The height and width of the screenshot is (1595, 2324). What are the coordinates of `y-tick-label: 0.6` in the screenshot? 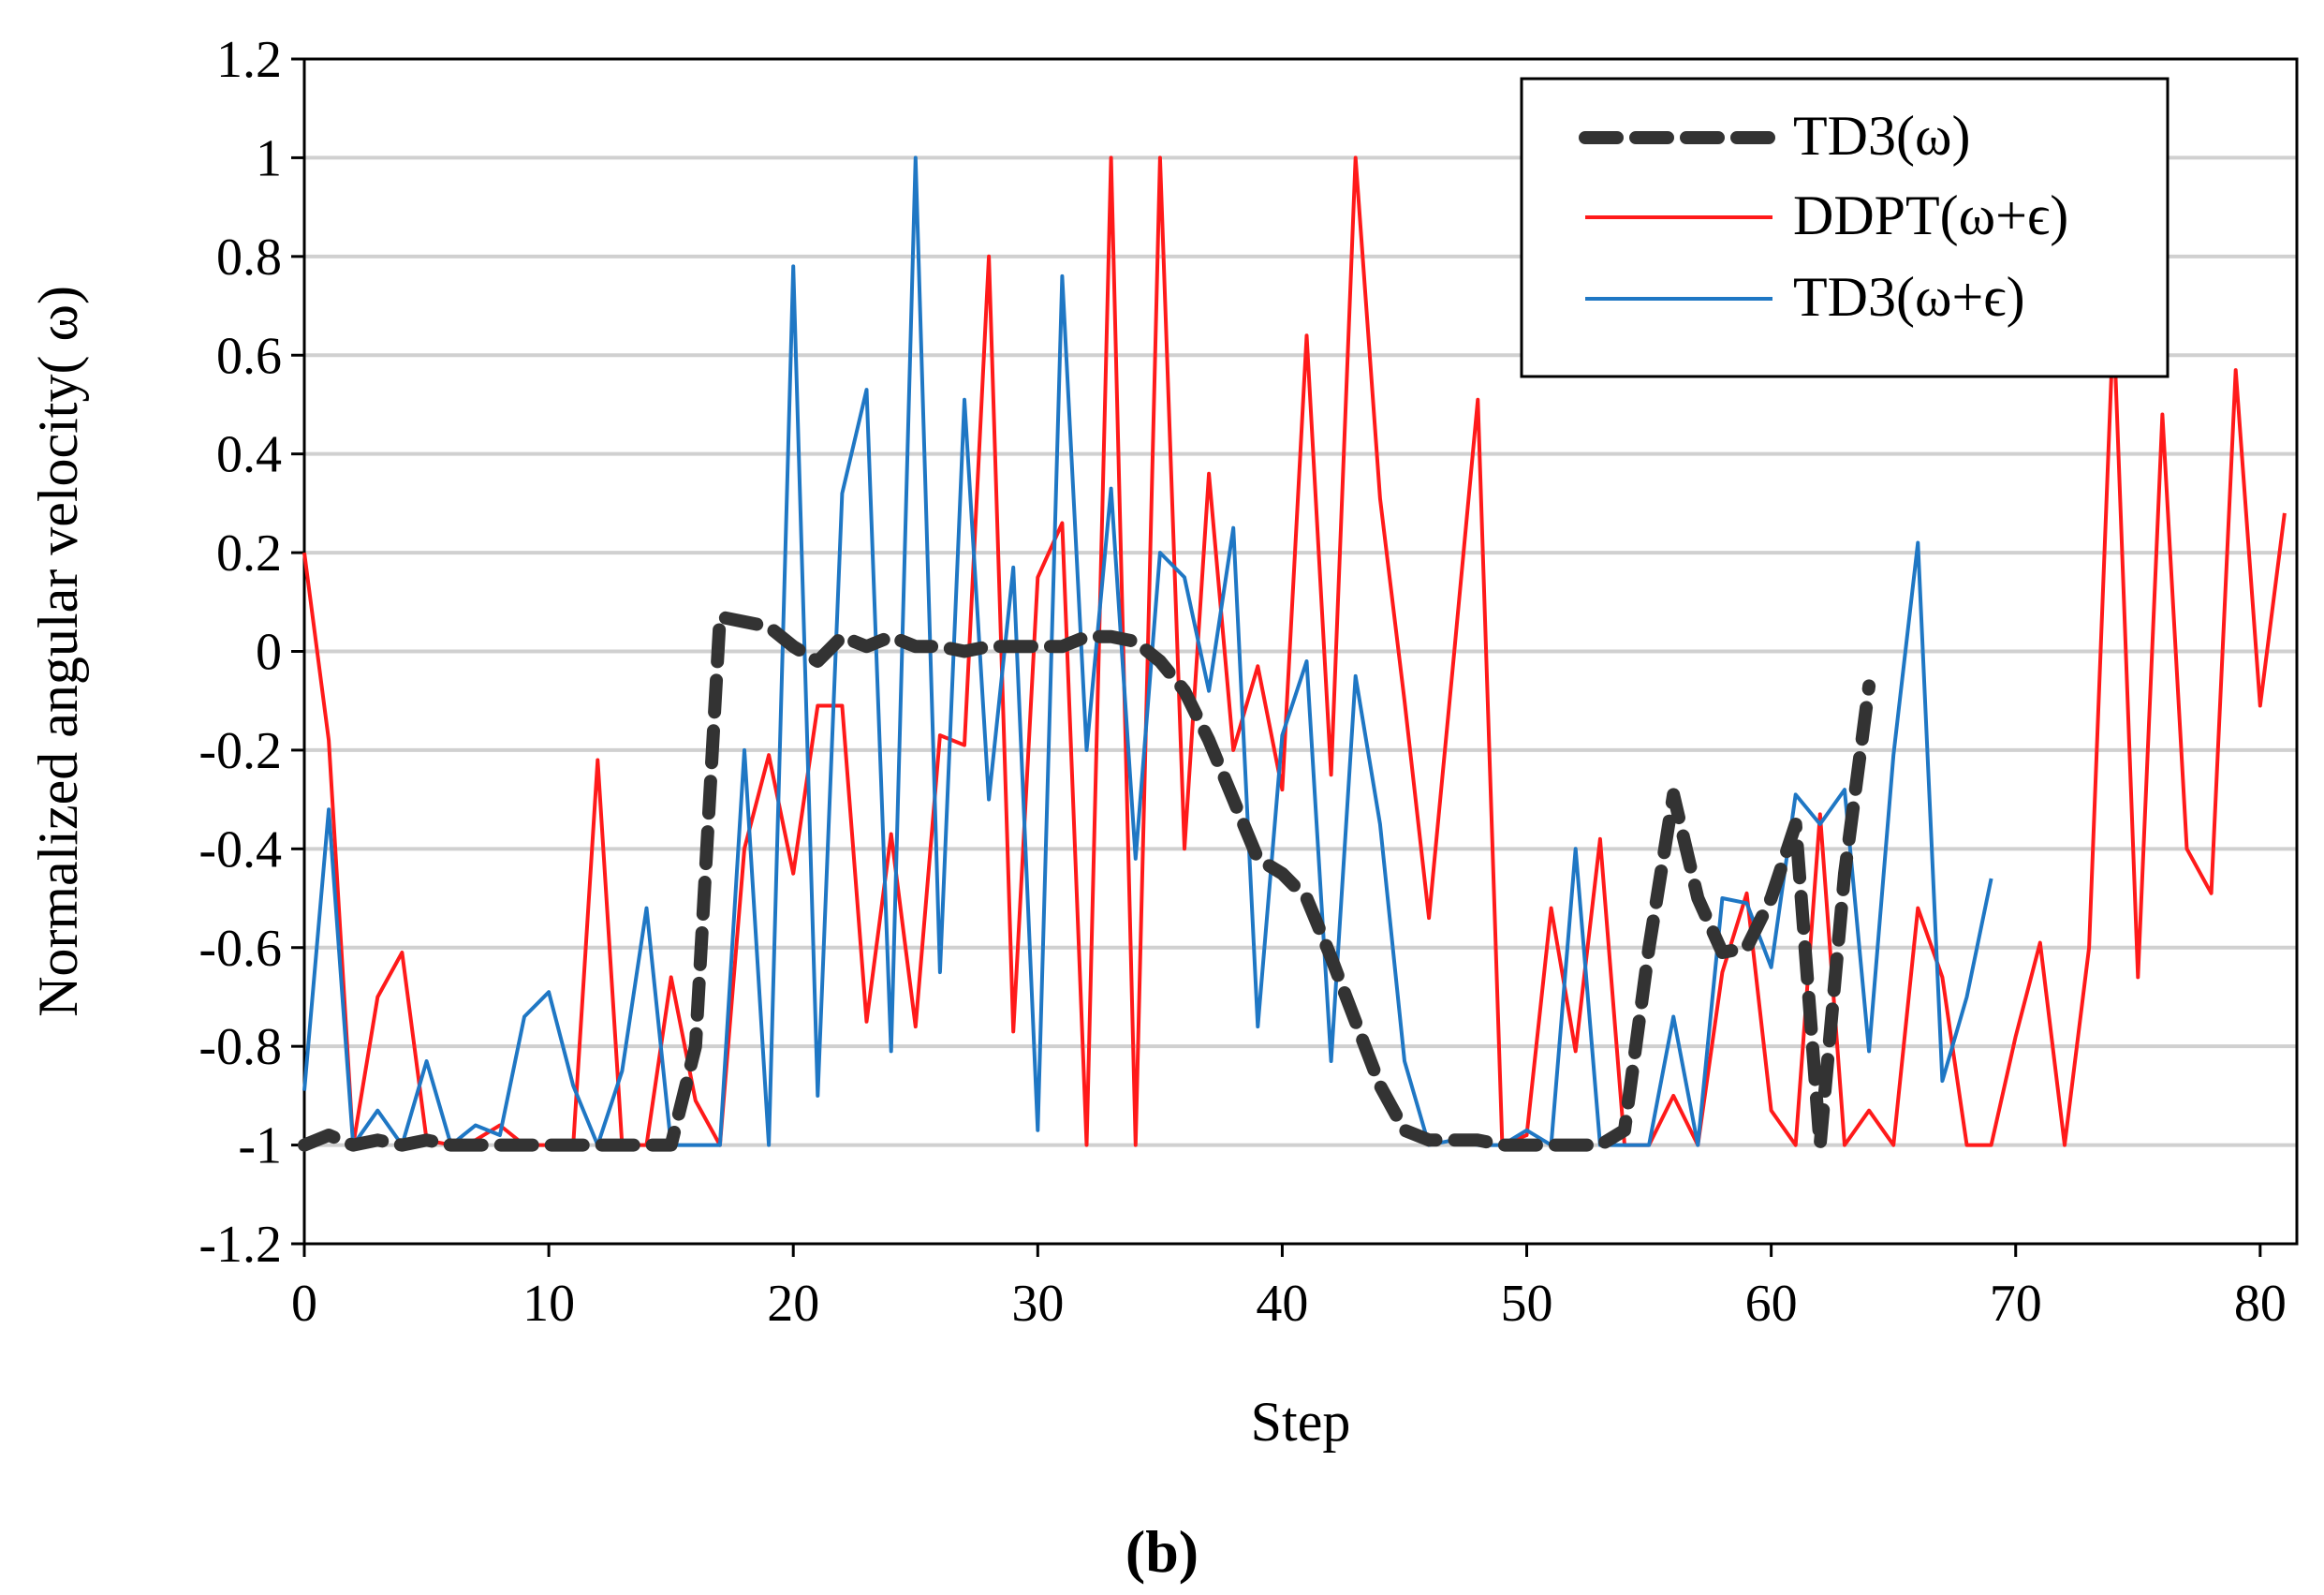 It's located at (249, 356).